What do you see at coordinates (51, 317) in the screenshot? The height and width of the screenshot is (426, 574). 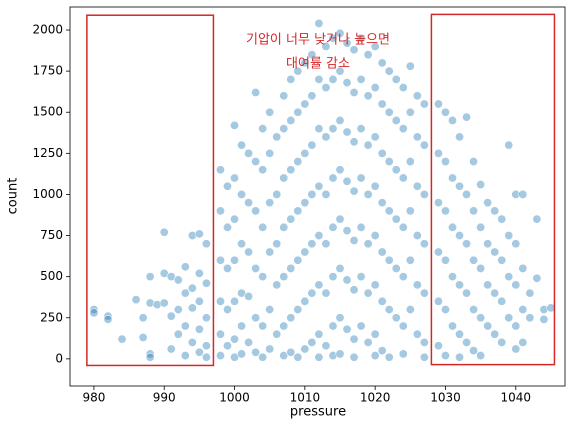 I see `y-tick-label: 250` at bounding box center [51, 317].